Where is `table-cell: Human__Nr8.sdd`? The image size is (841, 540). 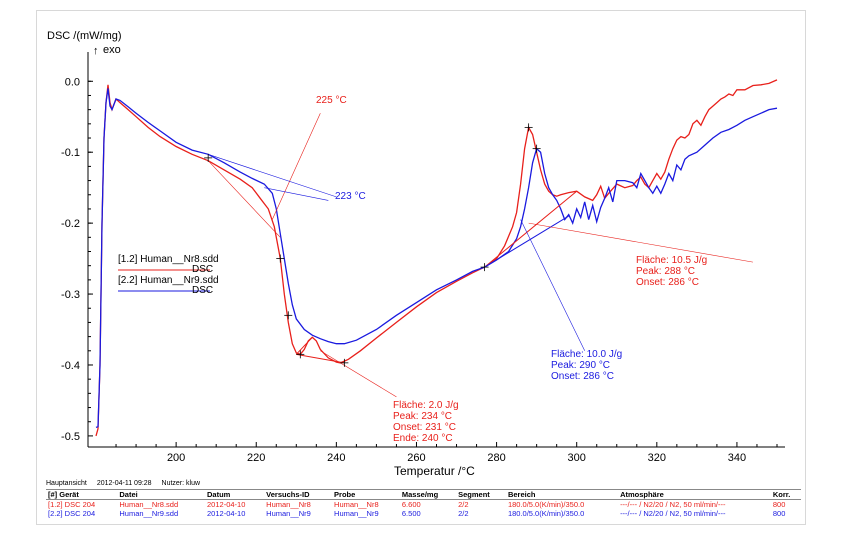 table-cell: Human__Nr8.sdd is located at coordinates (149, 504).